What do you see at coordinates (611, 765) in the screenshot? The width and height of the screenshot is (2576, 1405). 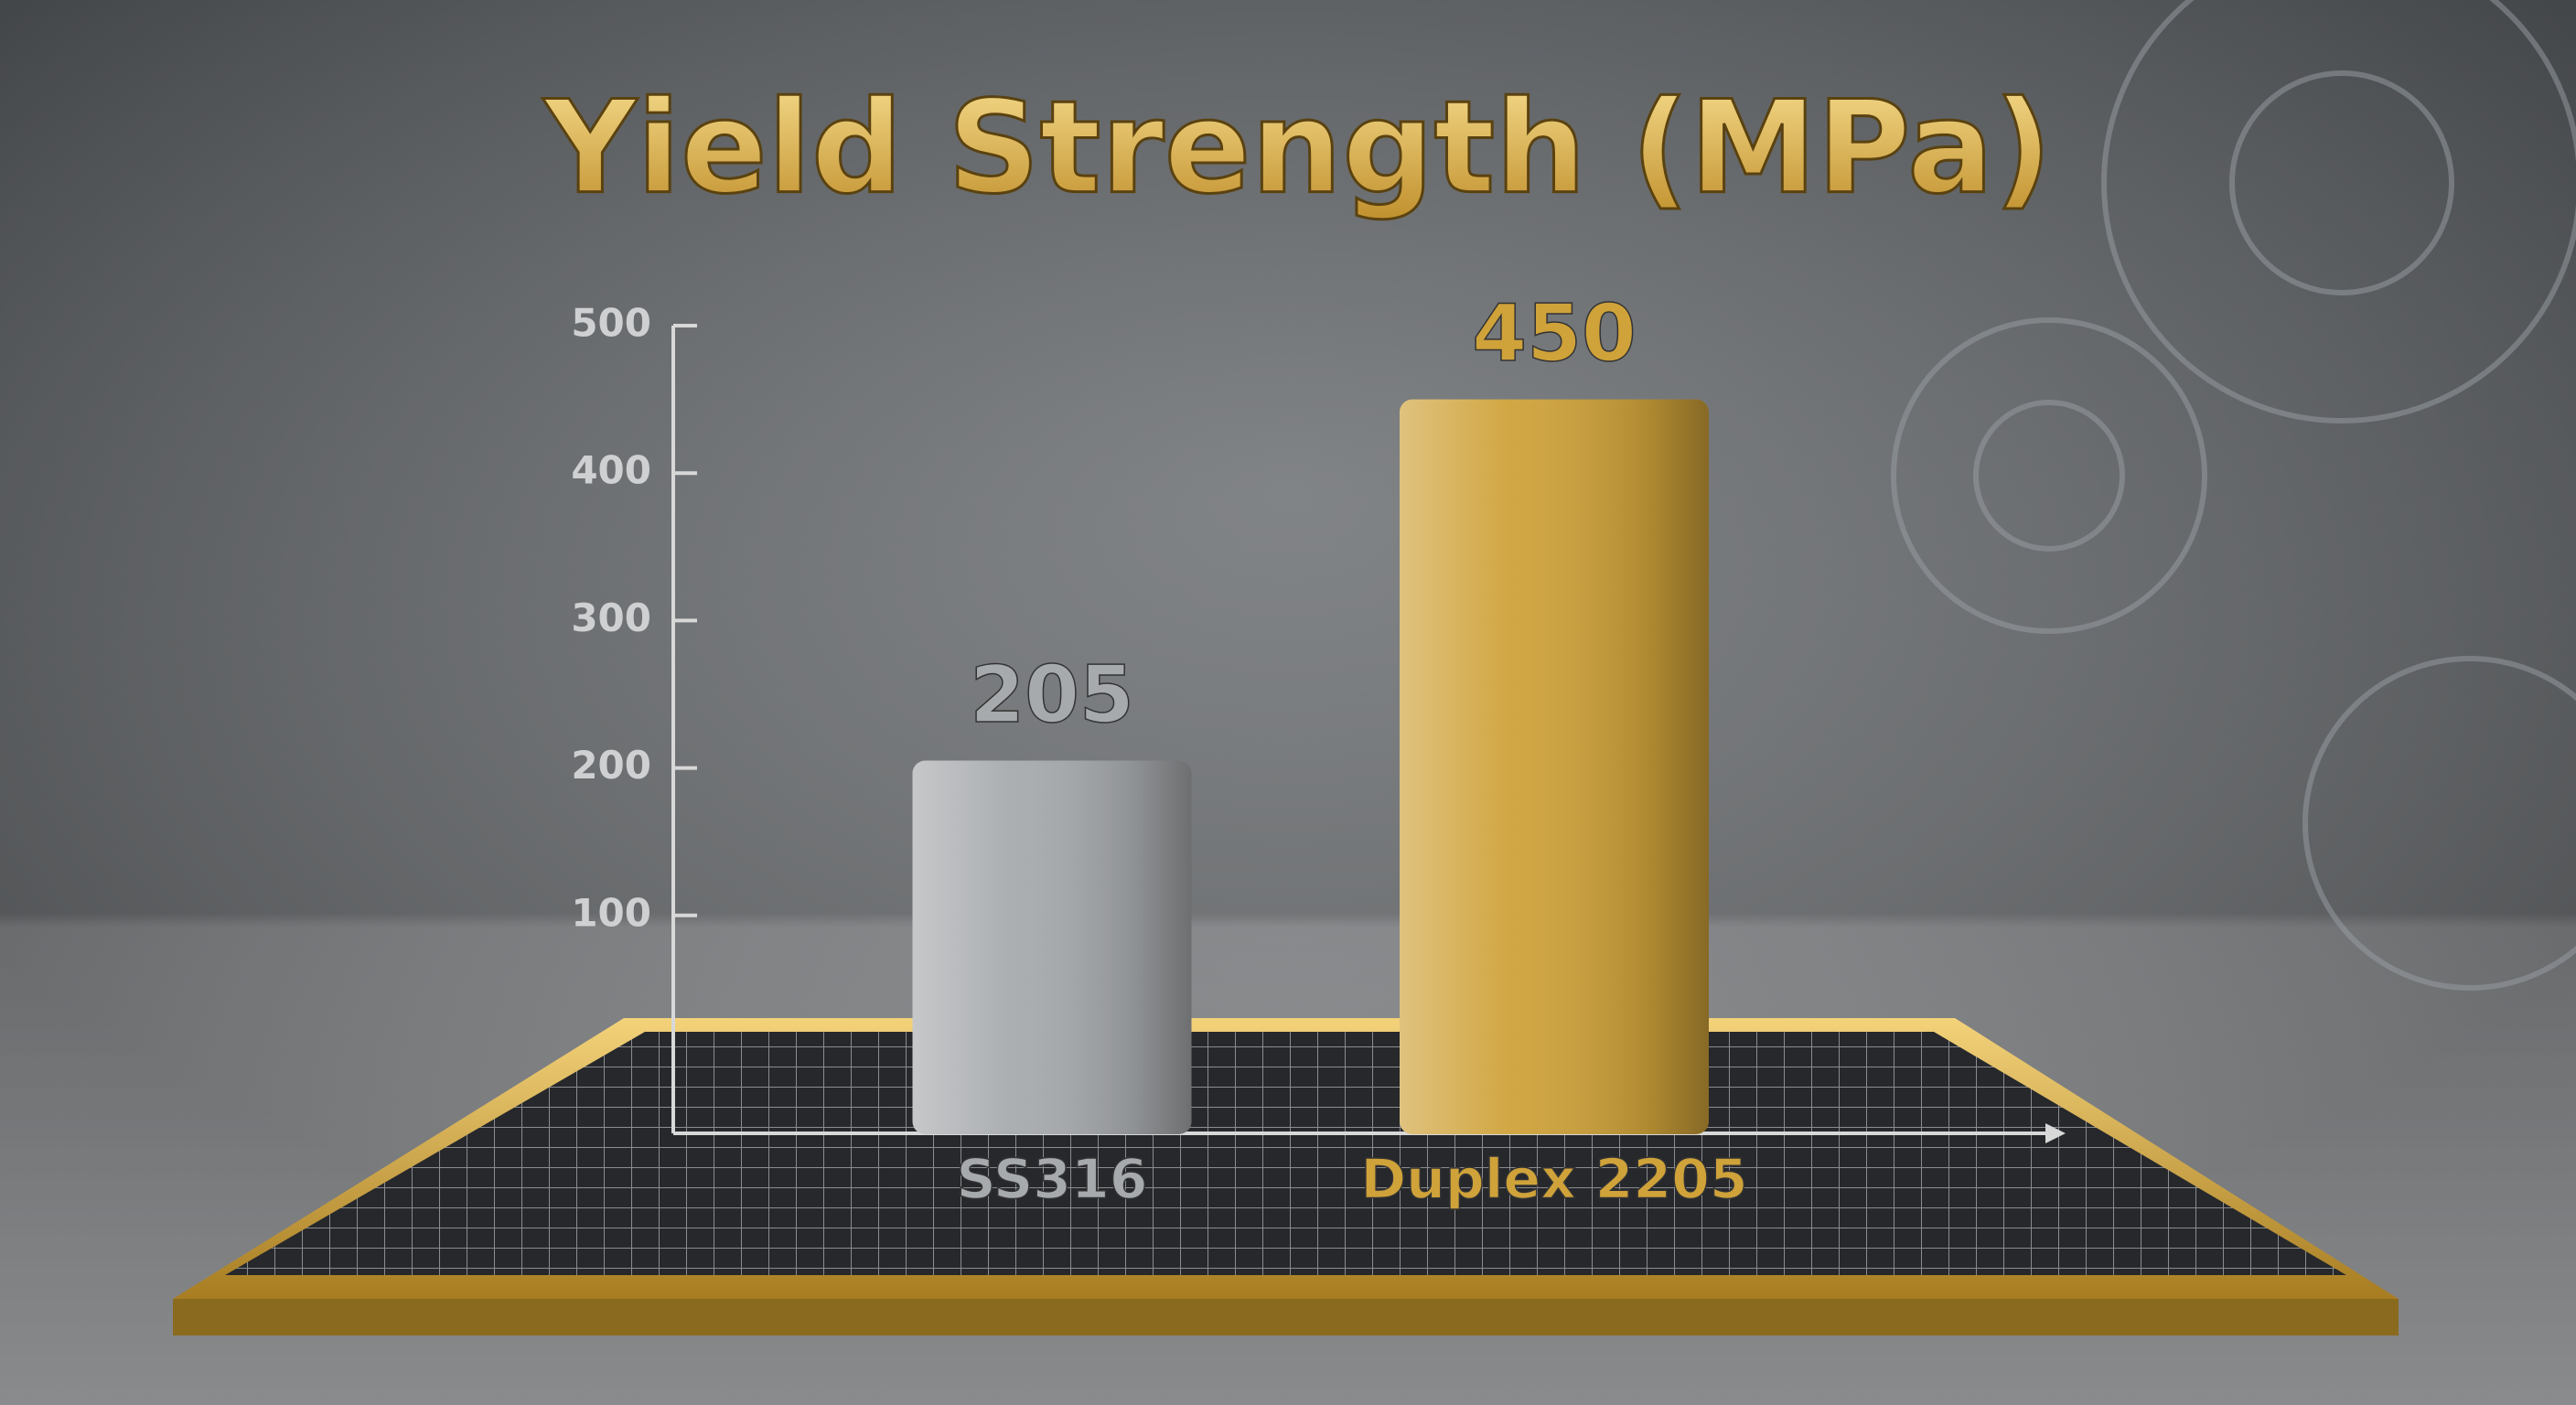 I see `y-tick-label: 200` at bounding box center [611, 765].